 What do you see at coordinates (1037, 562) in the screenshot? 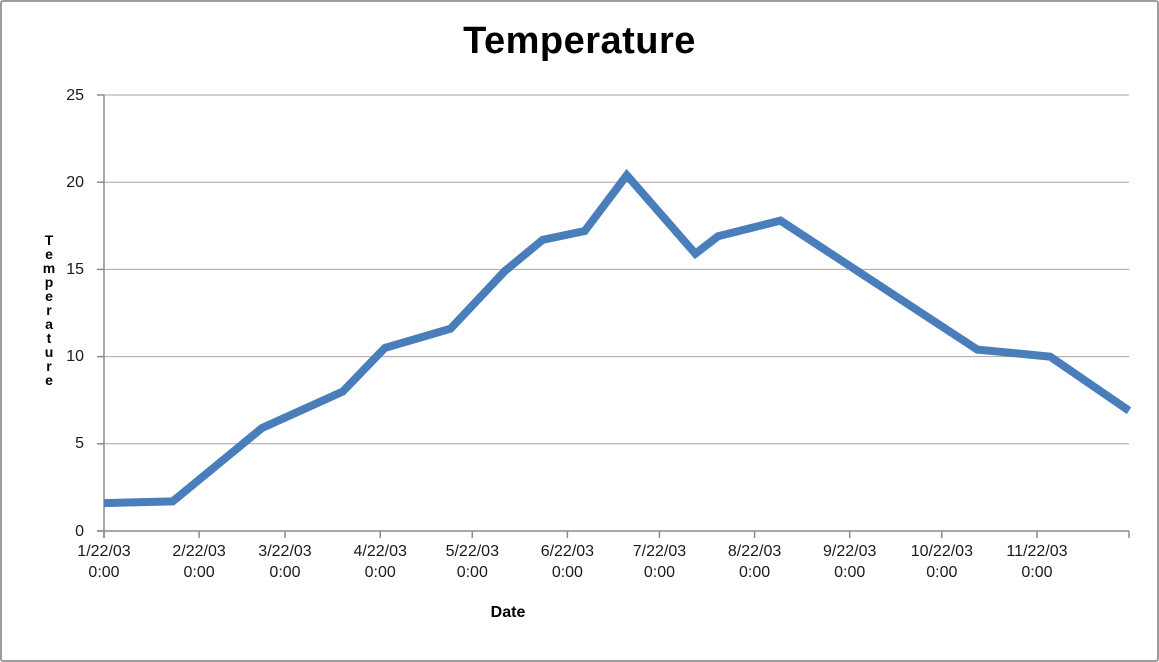
I see `x-tick-label: 11/22/03 0:00` at bounding box center [1037, 562].